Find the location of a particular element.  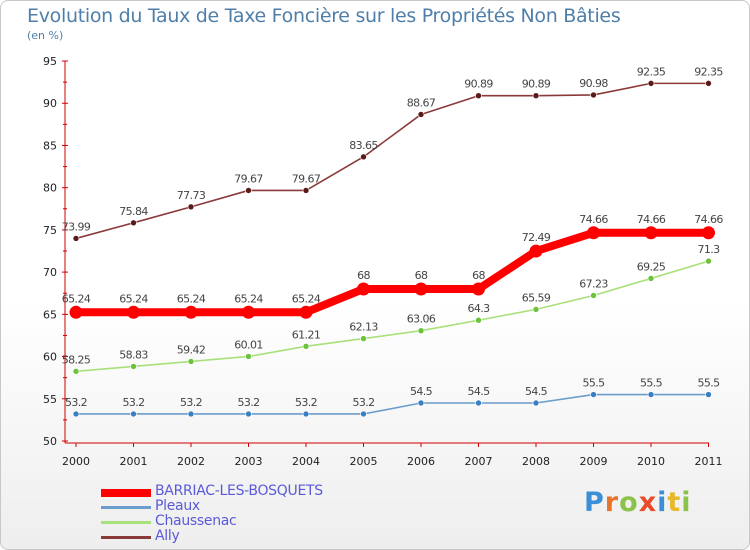

y-tick-label: 75 is located at coordinates (50, 230).